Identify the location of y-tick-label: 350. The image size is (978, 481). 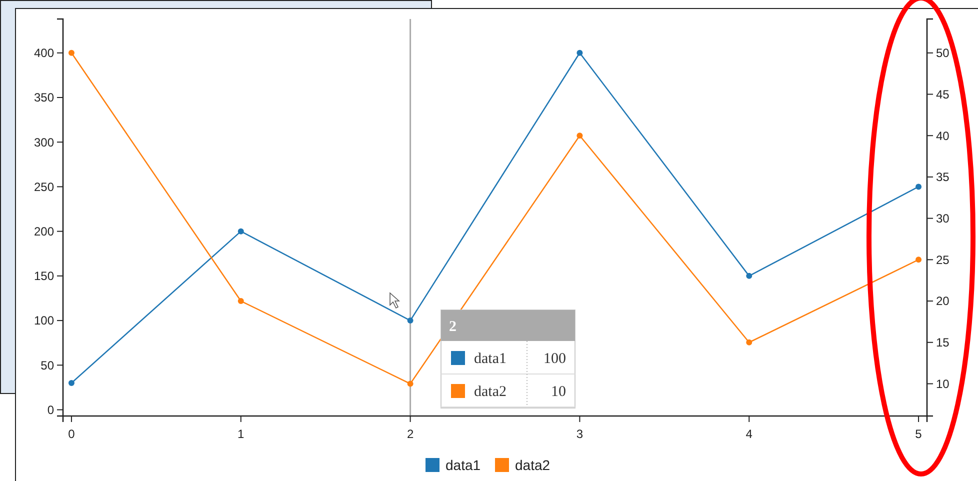
(44, 97).